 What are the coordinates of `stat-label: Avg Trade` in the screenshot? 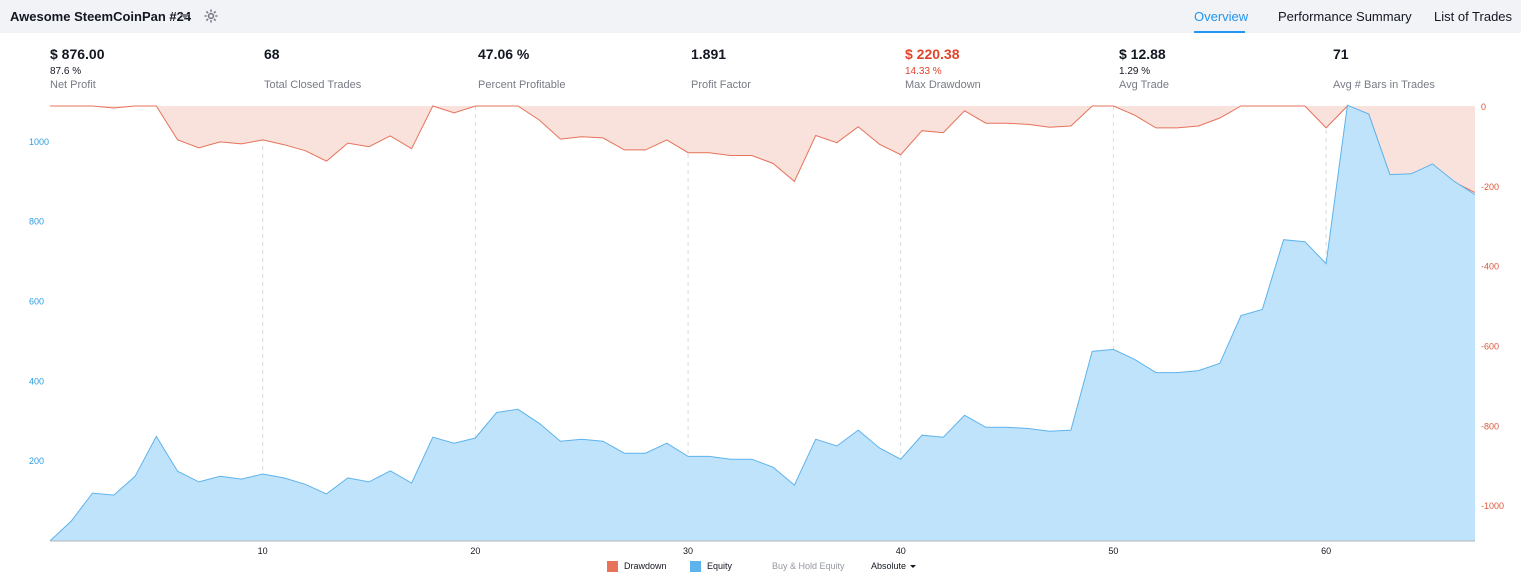 It's located at (1144, 85).